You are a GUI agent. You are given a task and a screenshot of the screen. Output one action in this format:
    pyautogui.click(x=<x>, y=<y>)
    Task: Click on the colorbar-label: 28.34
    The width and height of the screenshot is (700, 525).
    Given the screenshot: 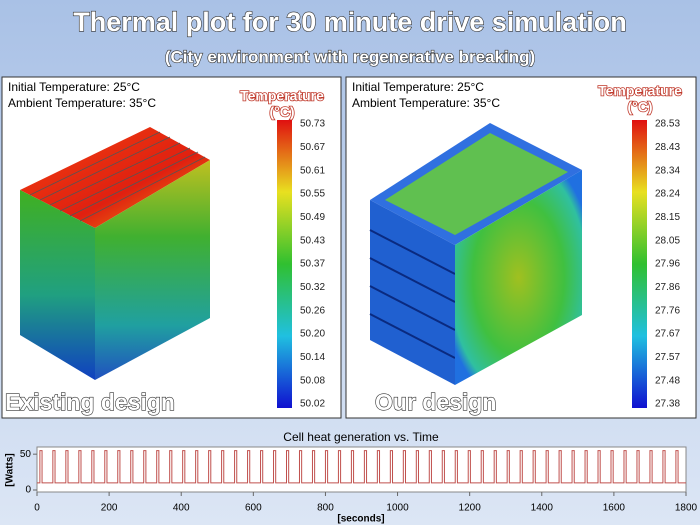 What is the action you would take?
    pyautogui.click(x=667, y=170)
    